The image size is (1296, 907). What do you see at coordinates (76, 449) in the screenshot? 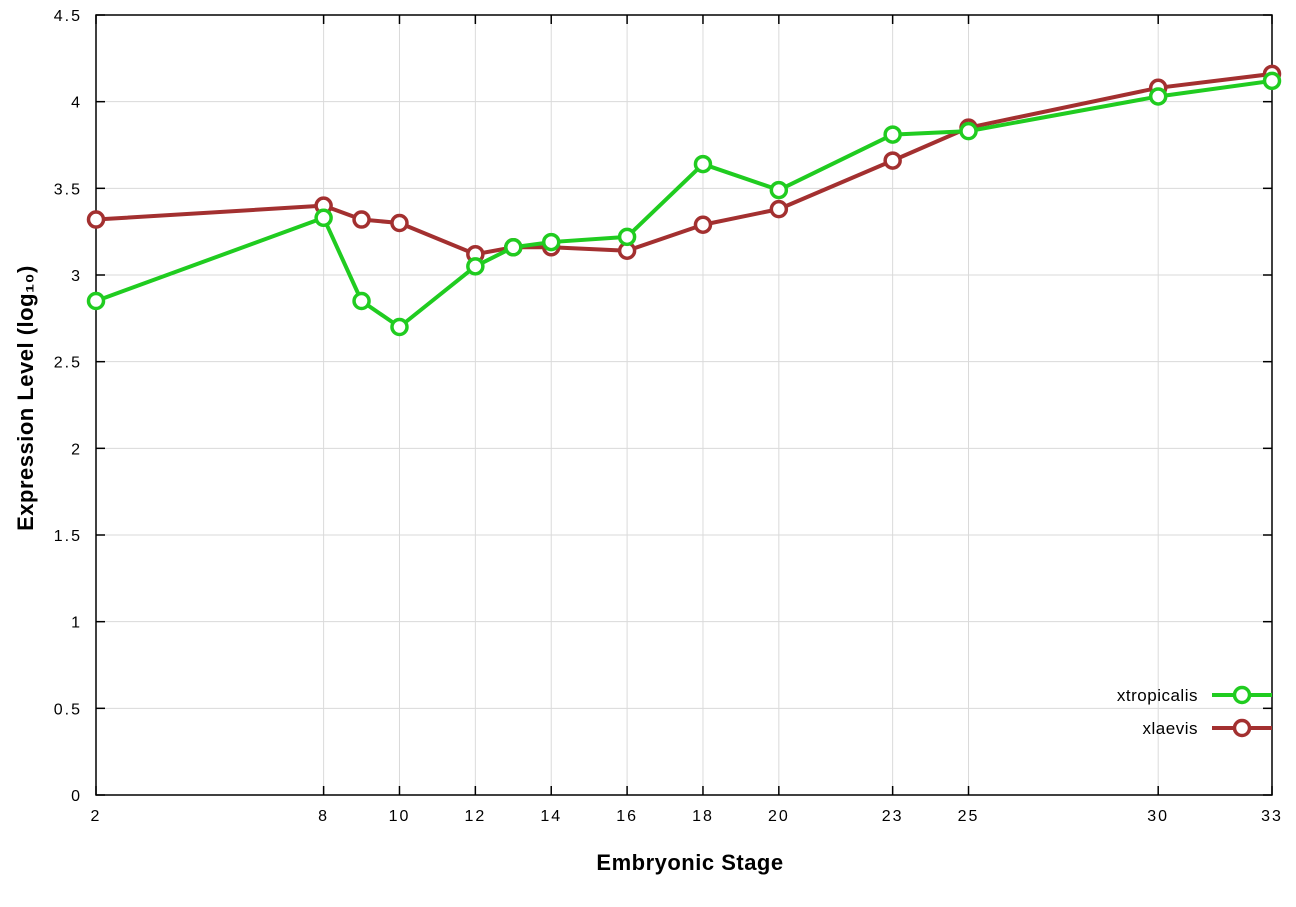
I see `y-tick-label: 2` at bounding box center [76, 449].